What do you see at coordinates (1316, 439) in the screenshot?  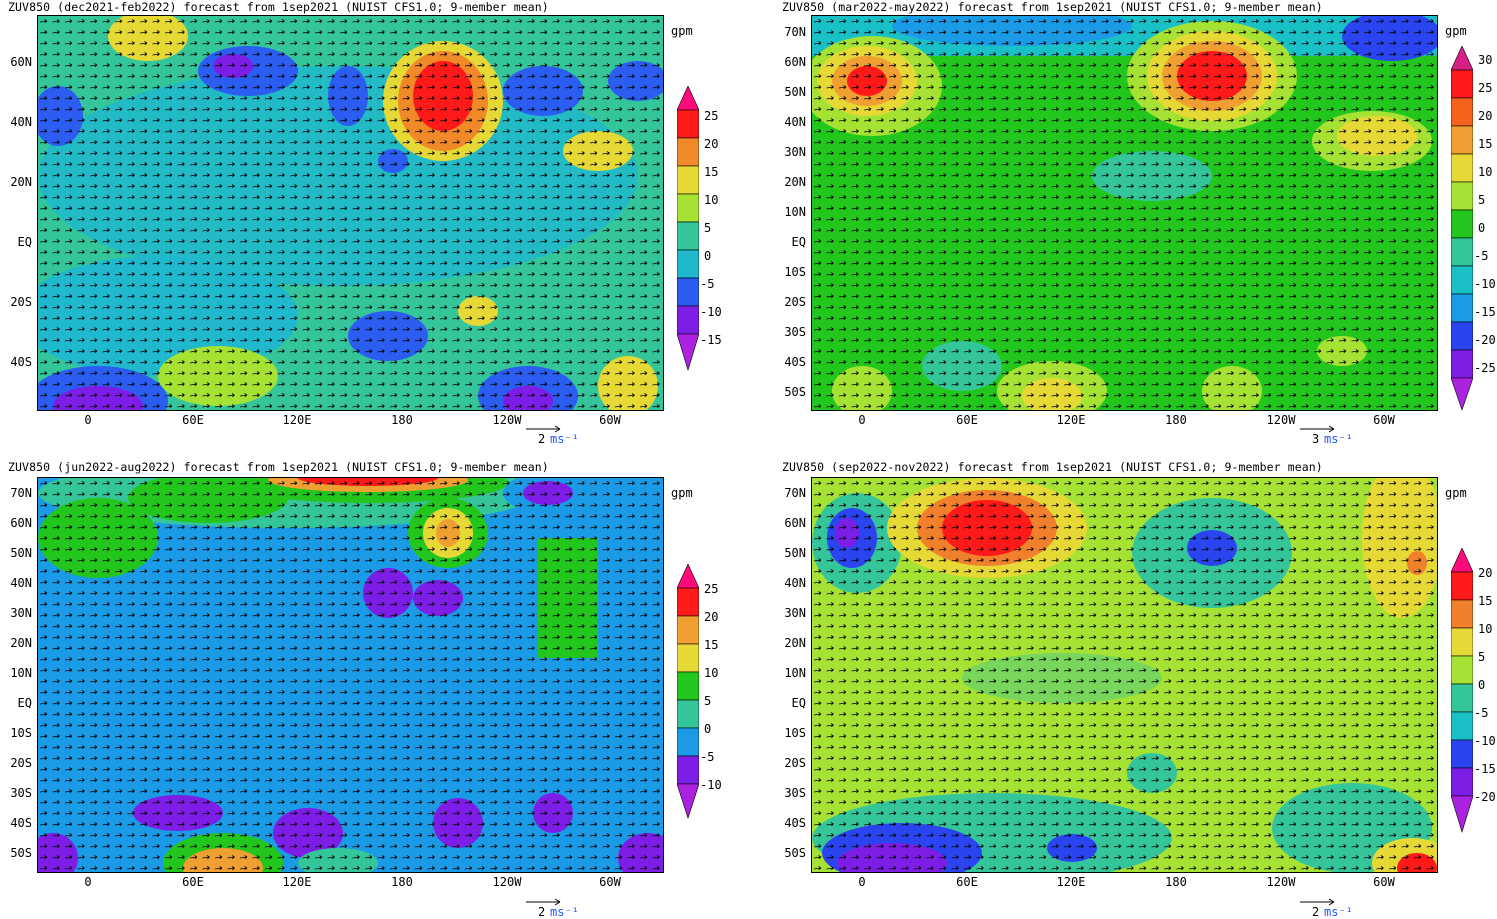 I see `ref-vector-value: 3` at bounding box center [1316, 439].